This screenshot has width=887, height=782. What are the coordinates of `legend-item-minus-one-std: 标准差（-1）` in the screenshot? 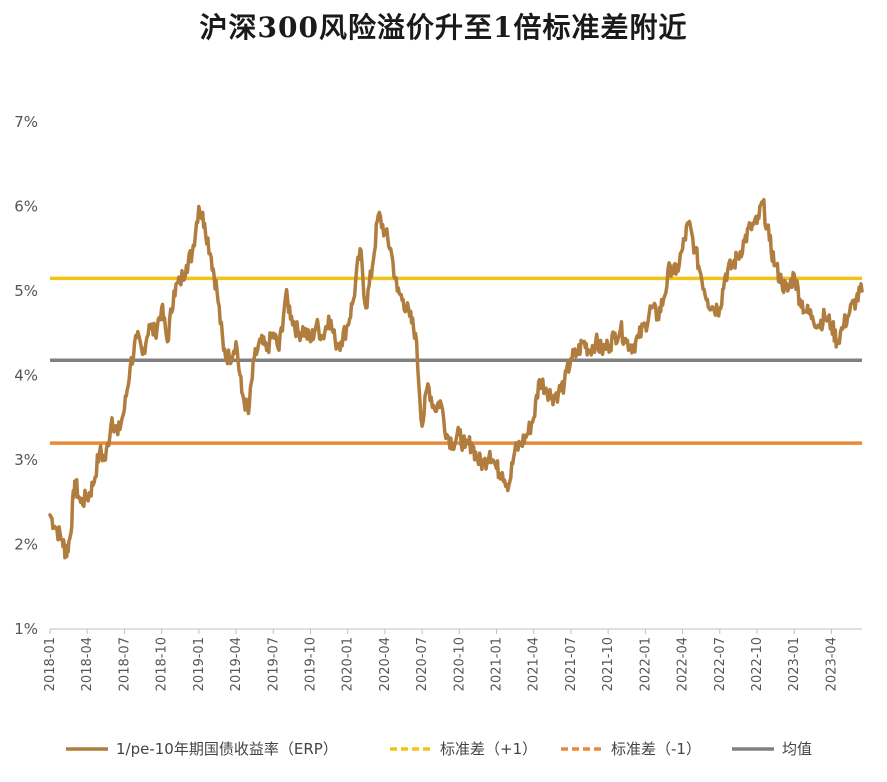 It's located at (631, 749).